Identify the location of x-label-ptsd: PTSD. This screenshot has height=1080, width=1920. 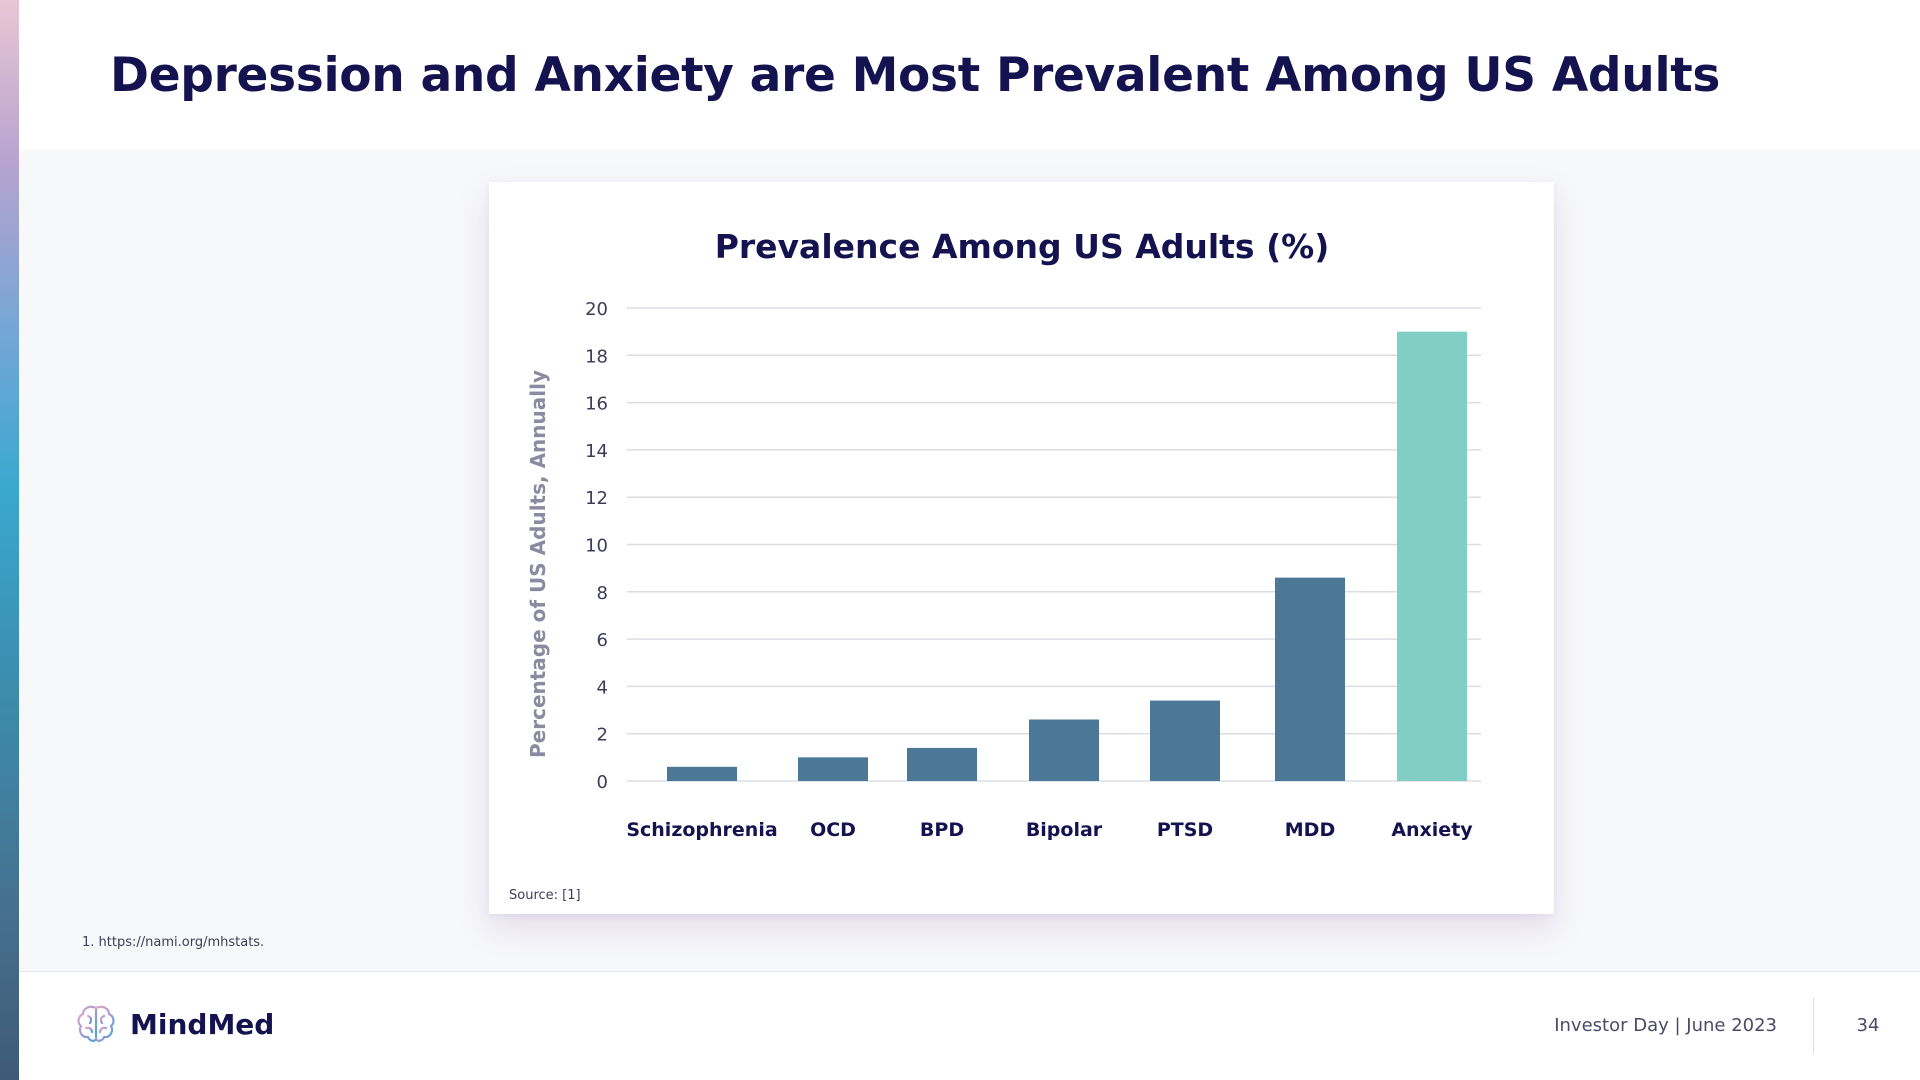
(1185, 830).